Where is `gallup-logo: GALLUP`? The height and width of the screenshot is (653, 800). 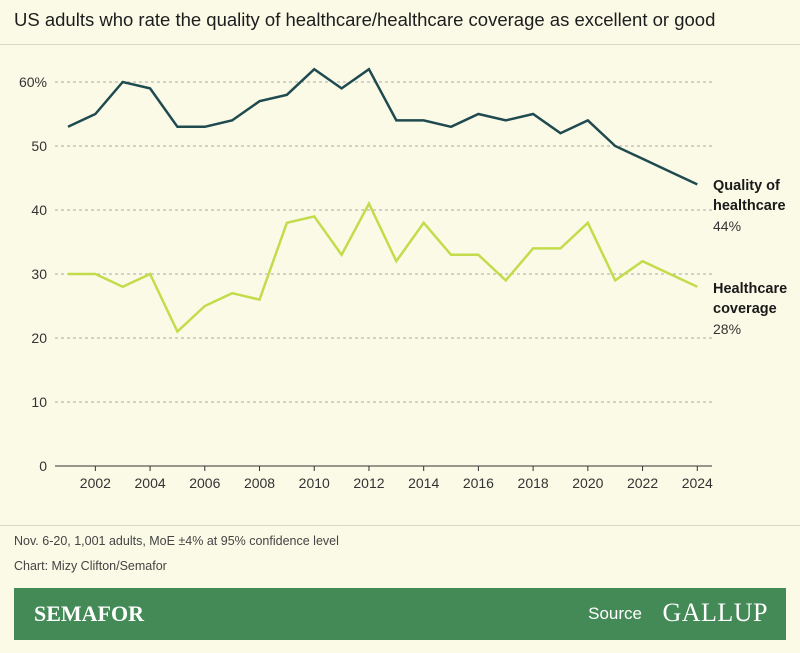
gallup-logo: GALLUP is located at coordinates (715, 612).